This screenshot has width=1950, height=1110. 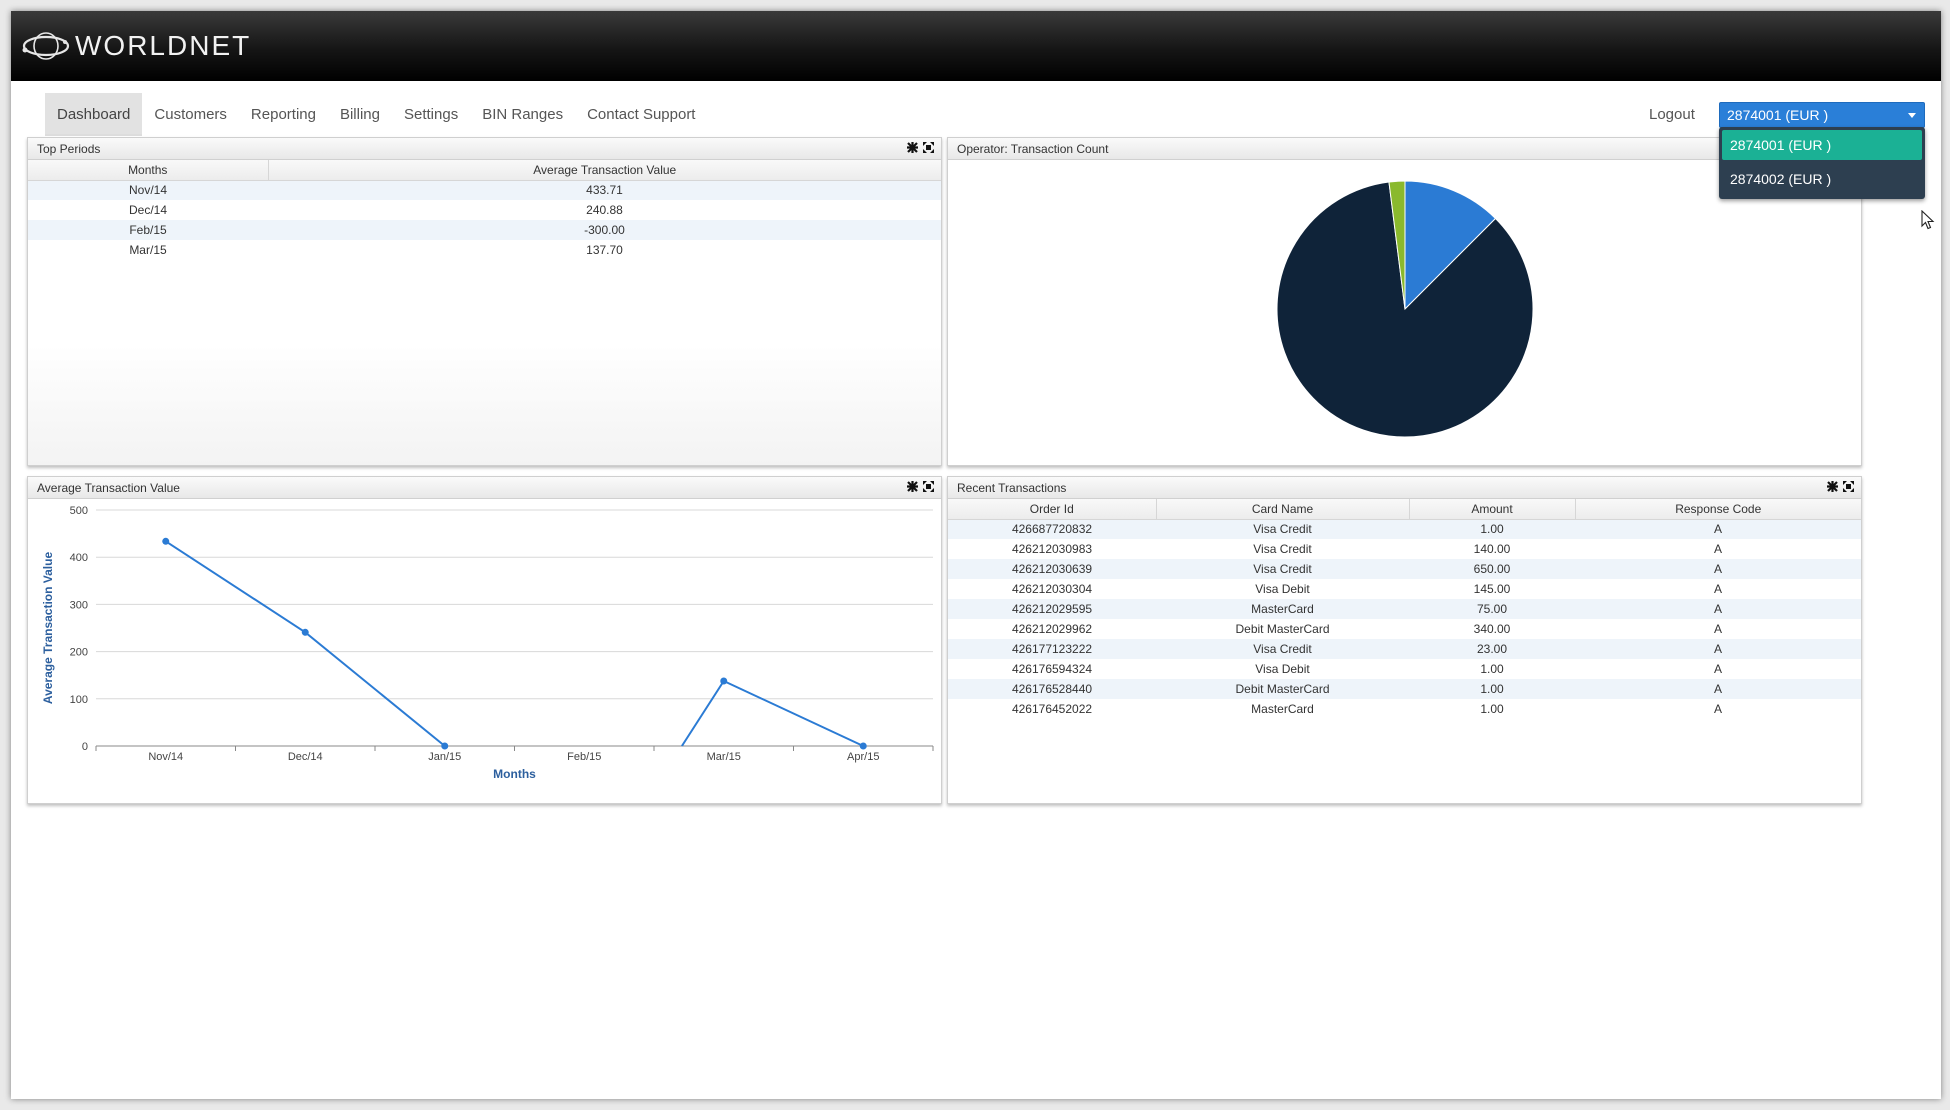 I want to click on table-row: Dec/14 240.88, so click(x=484, y=210).